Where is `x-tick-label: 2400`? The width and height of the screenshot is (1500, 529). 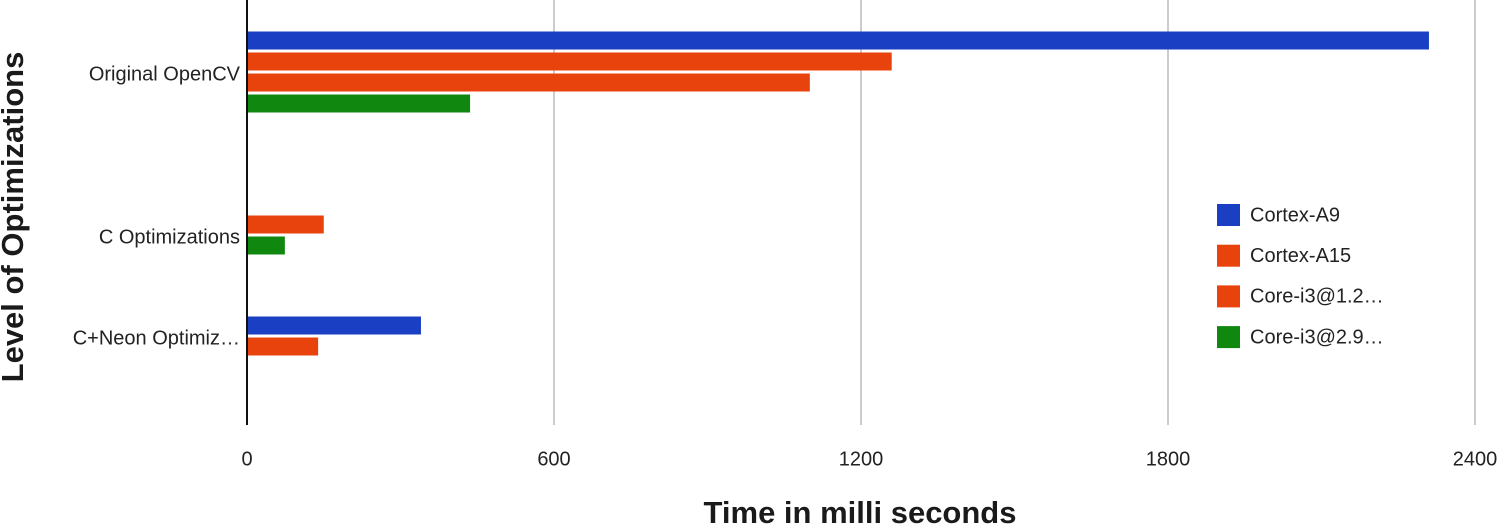 x-tick-label: 2400 is located at coordinates (1475, 459).